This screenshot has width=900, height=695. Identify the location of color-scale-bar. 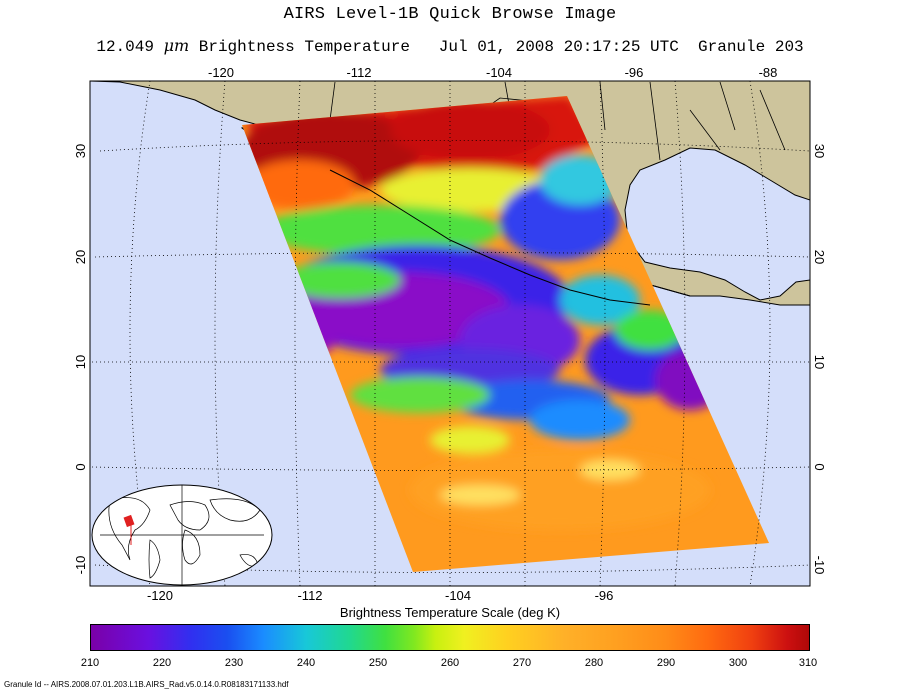
(450, 637).